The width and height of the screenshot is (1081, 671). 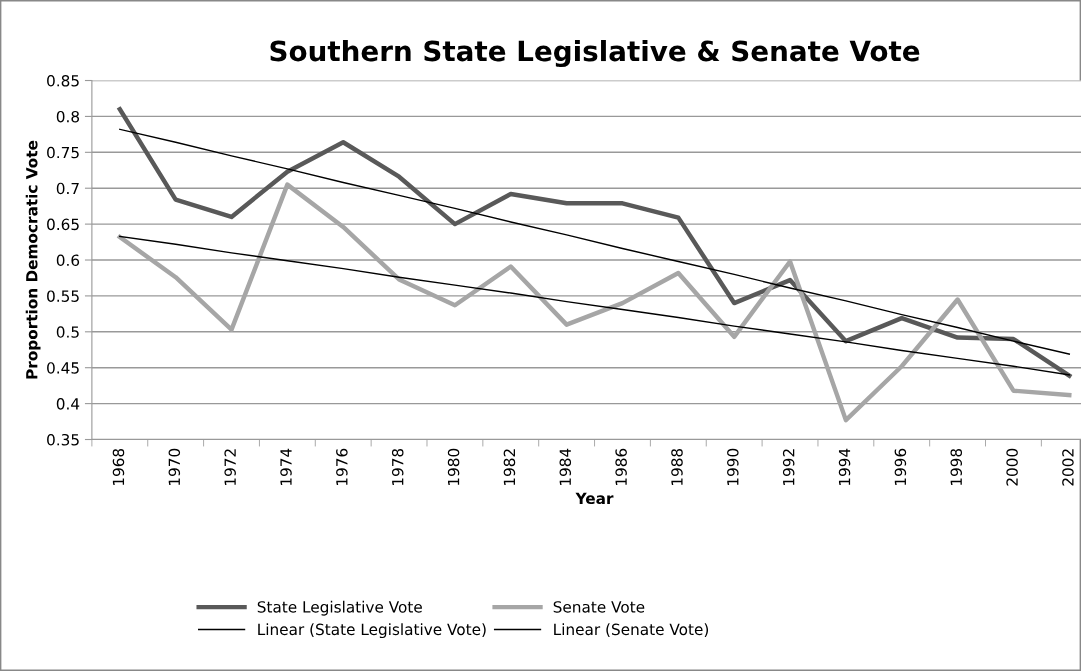 What do you see at coordinates (67, 188) in the screenshot?
I see `y-tick-label: 0.7` at bounding box center [67, 188].